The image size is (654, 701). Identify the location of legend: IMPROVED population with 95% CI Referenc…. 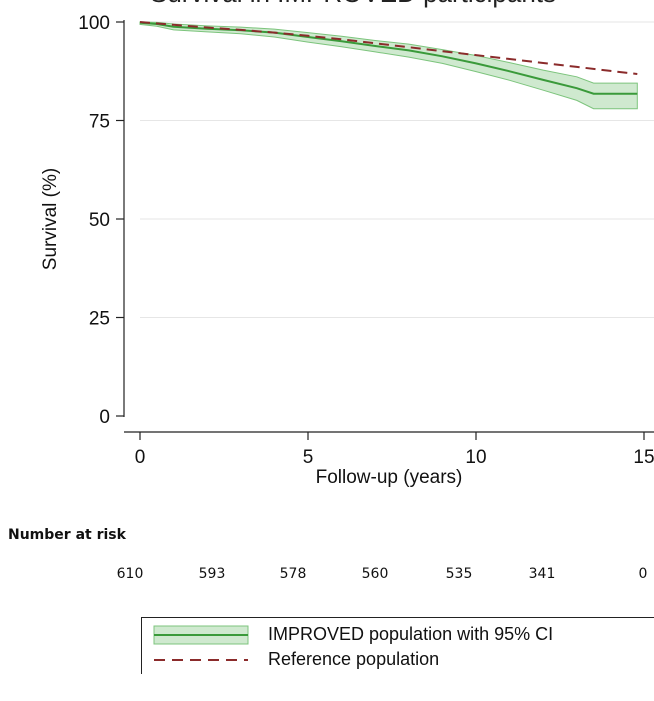
(397, 645).